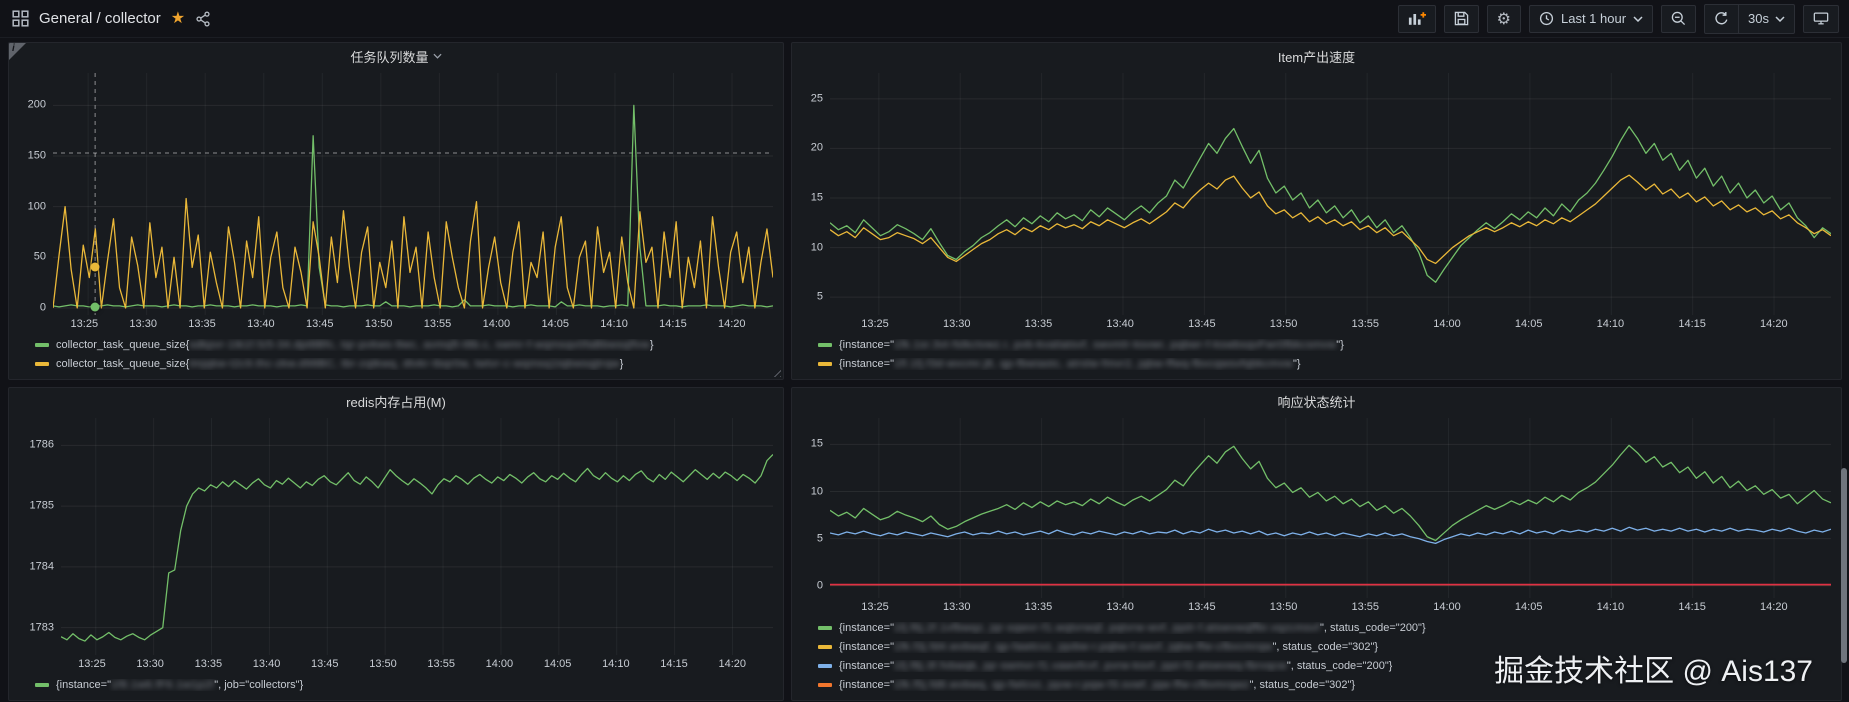  Describe the element at coordinates (1638, 18) in the screenshot. I see `chevron-down-icon` at that location.